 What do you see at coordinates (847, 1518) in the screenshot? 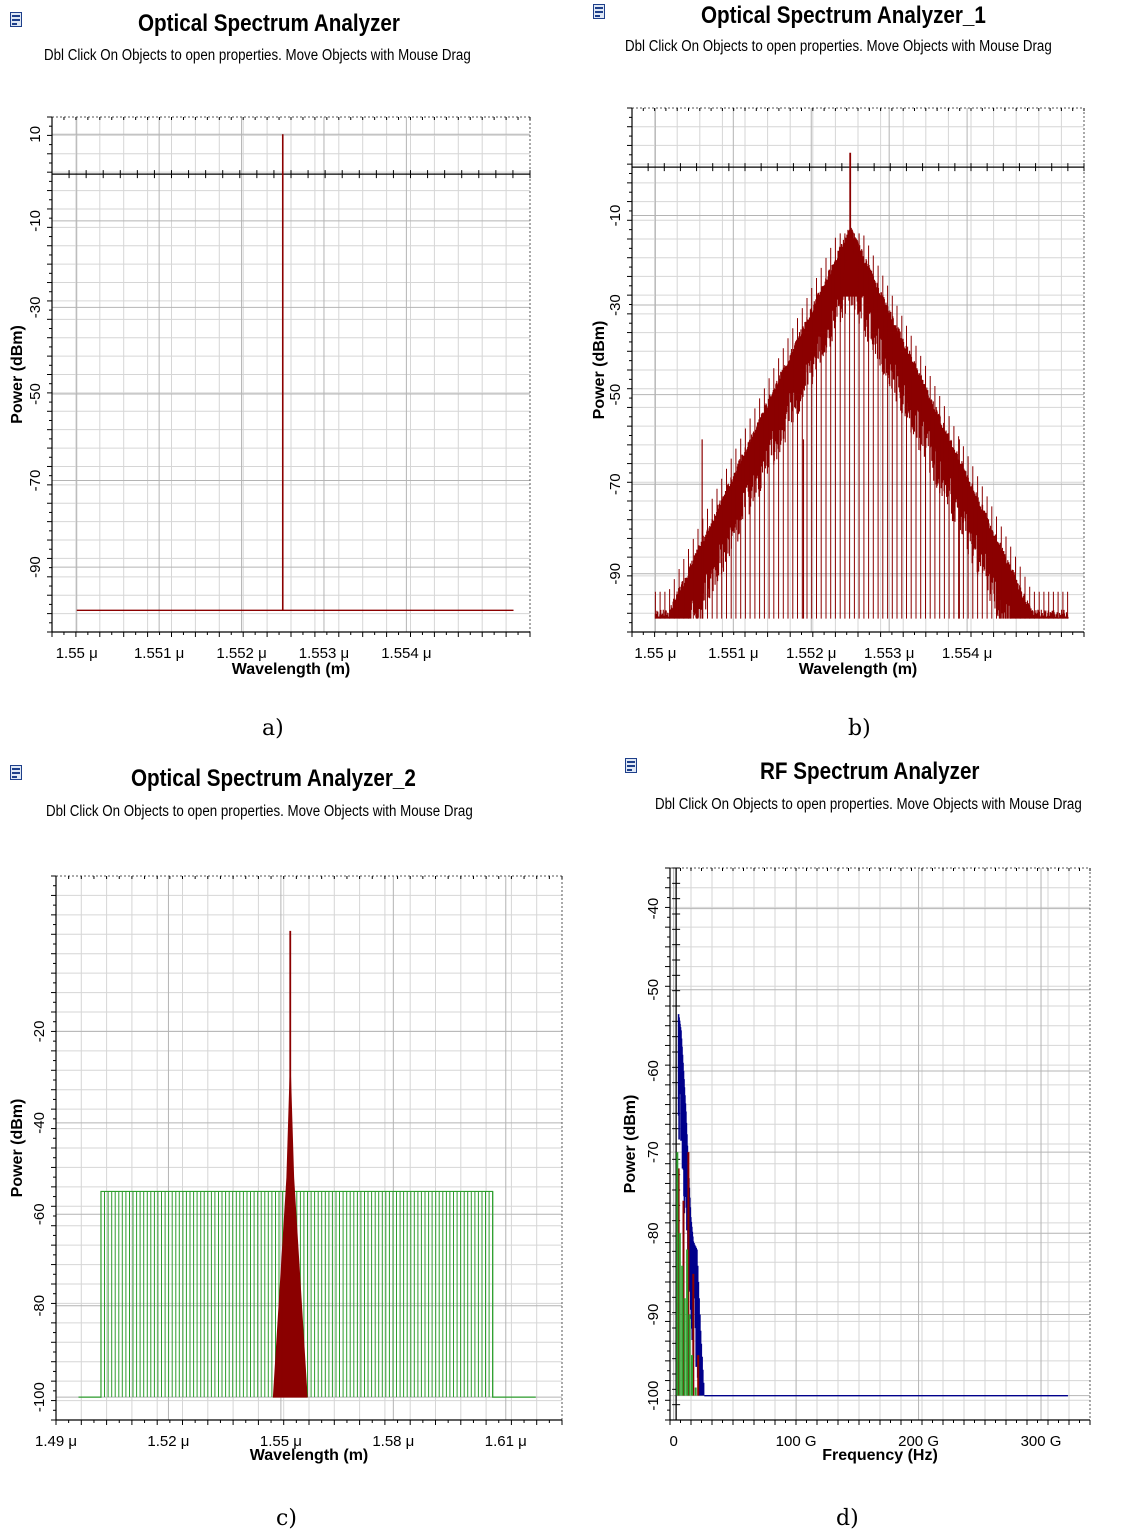
I see `figure-caption: d)` at bounding box center [847, 1518].